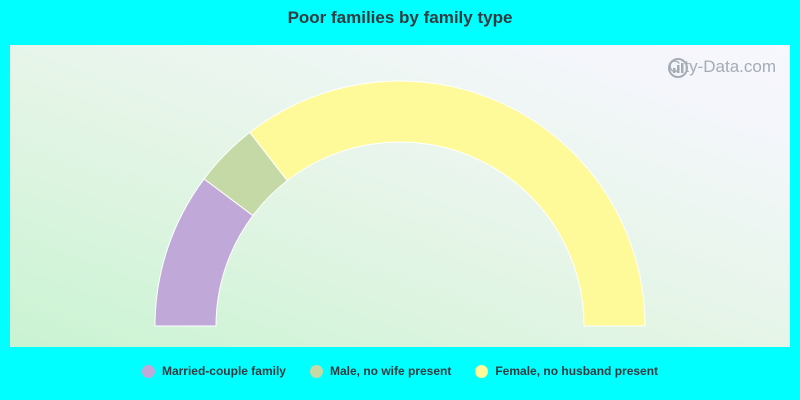  I want to click on watermark: City-Data.com, so click(722, 67).